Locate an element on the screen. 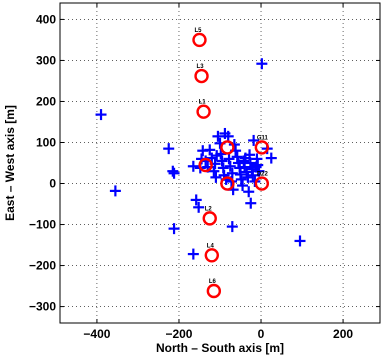 The image size is (383, 360). y-tick-label: −300 is located at coordinates (42, 307).